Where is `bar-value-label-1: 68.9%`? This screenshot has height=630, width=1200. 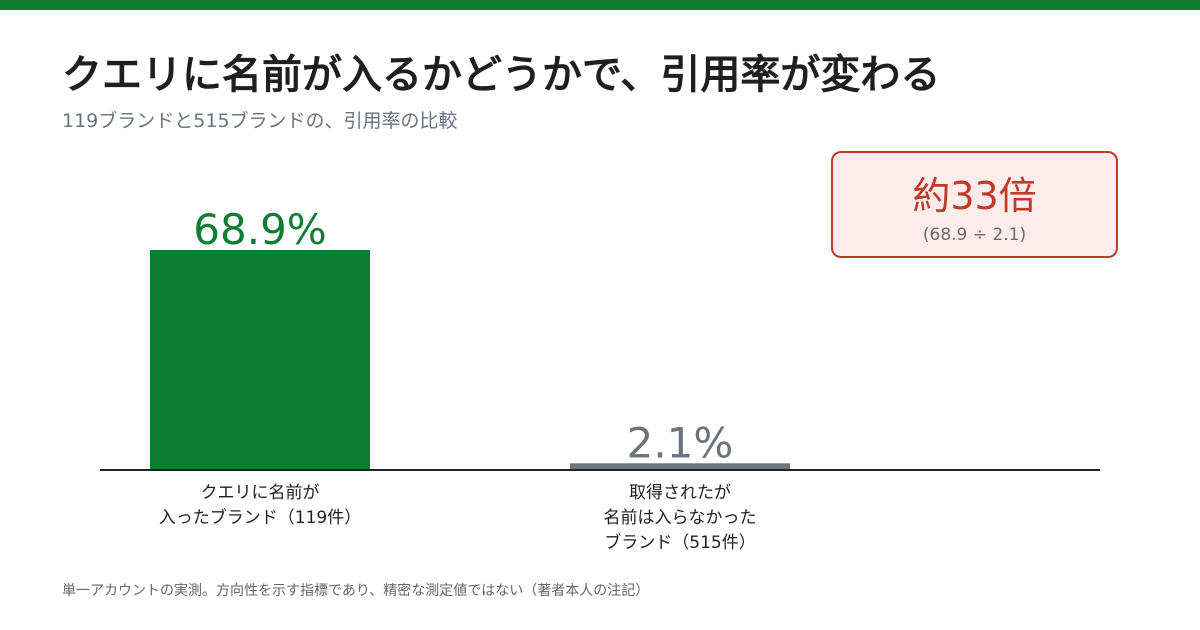 bar-value-label-1: 68.9% is located at coordinates (259, 229).